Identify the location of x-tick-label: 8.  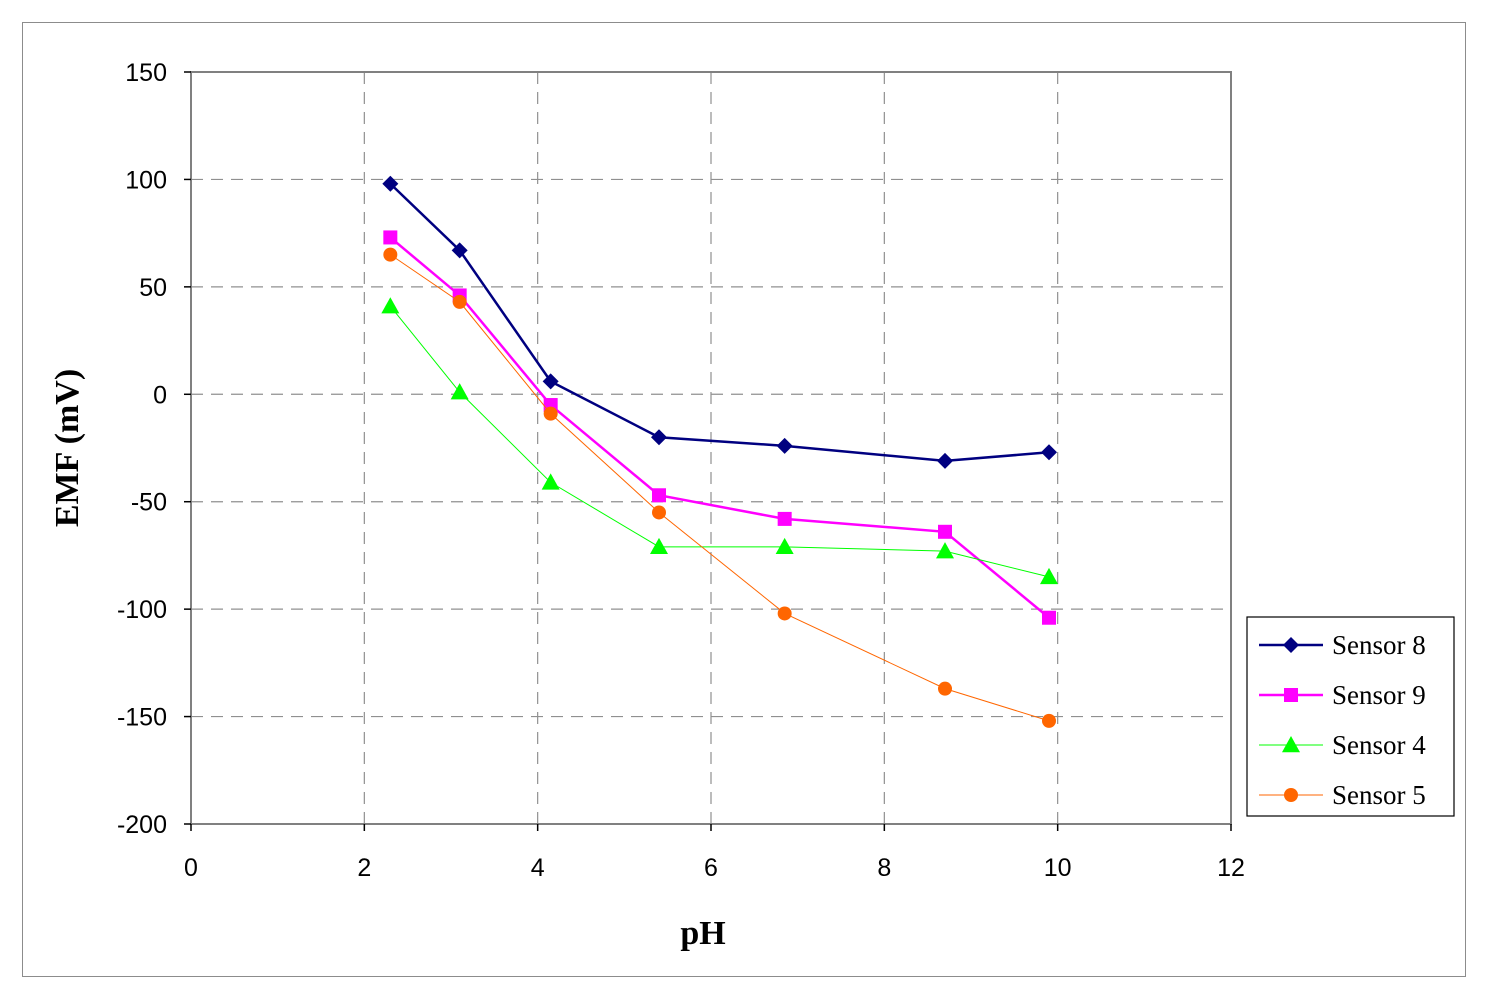
(884, 868).